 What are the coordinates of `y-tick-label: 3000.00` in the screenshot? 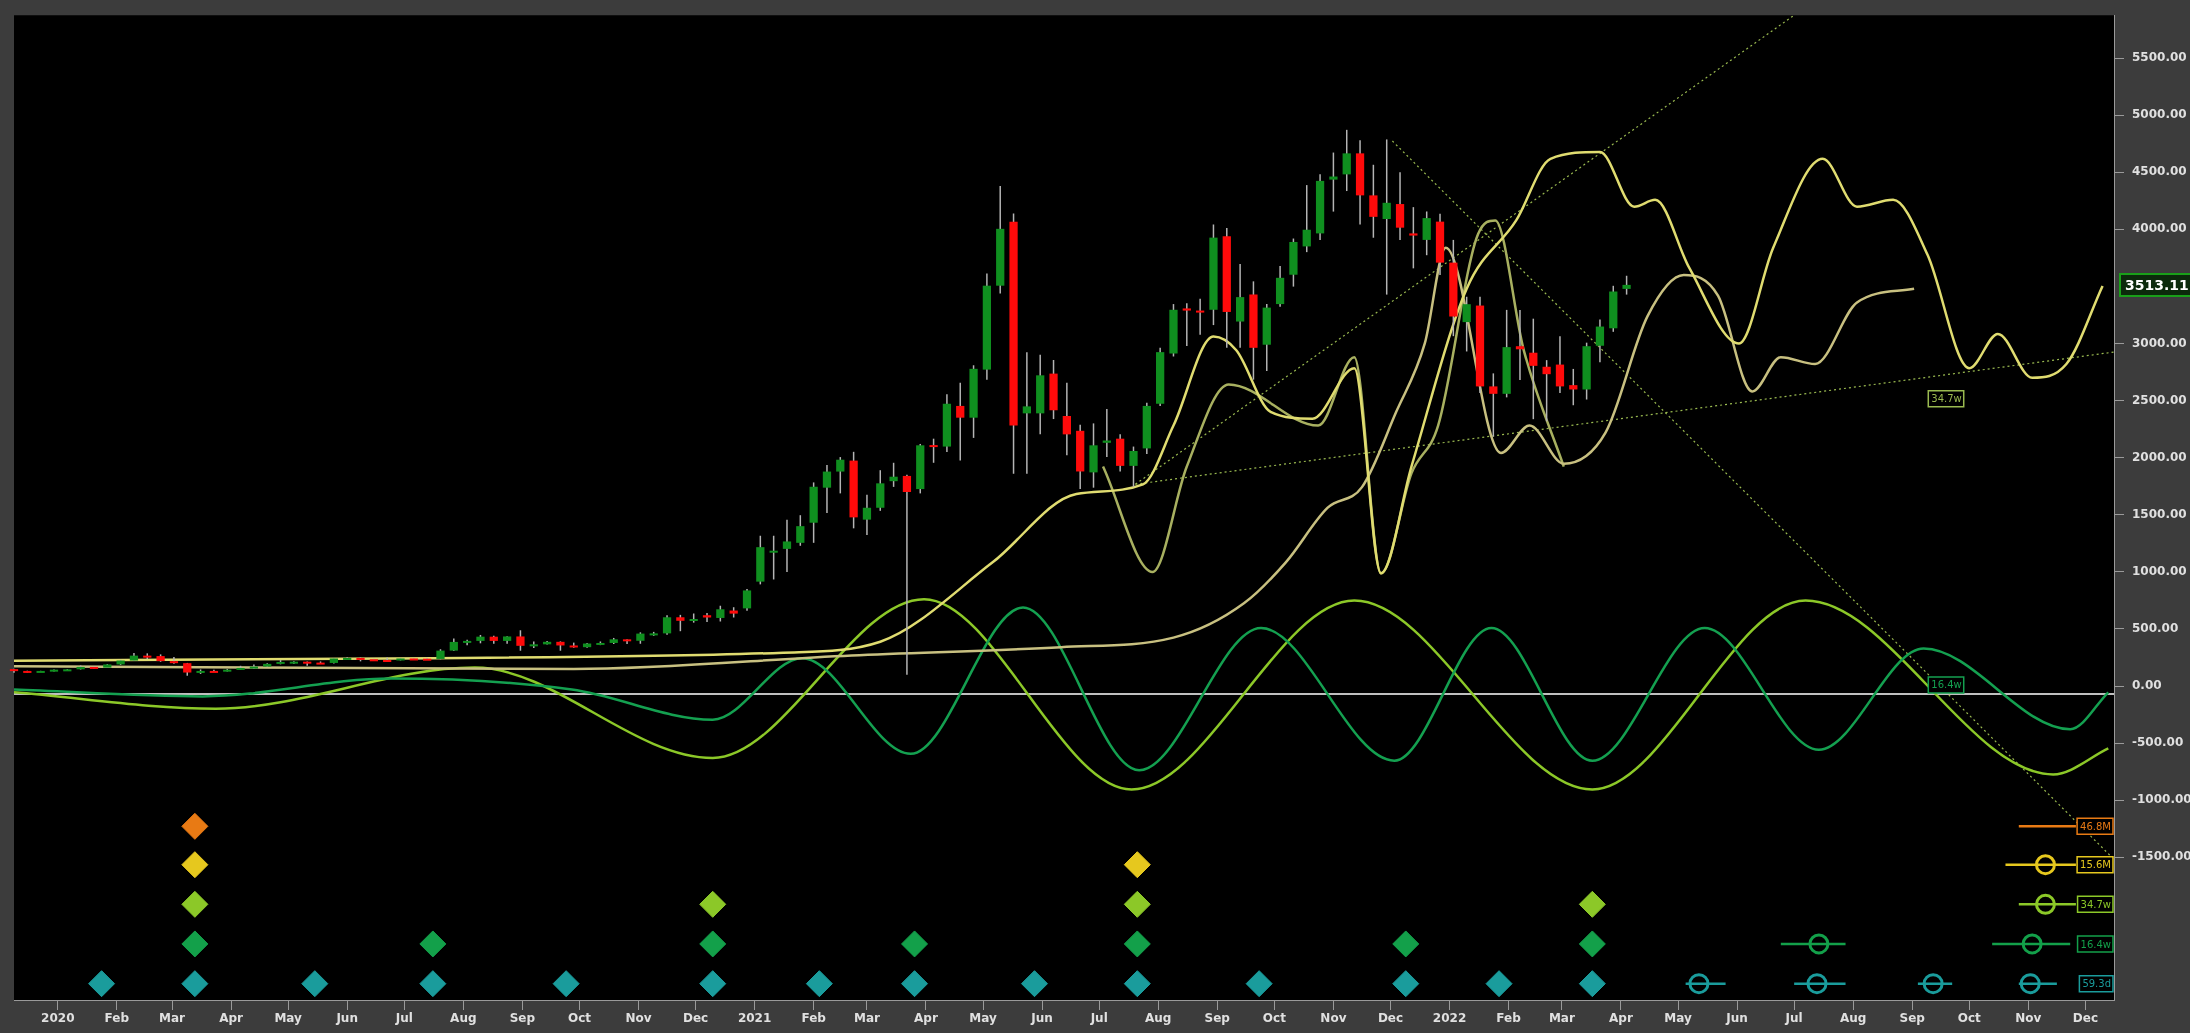 It's located at (2159, 342).